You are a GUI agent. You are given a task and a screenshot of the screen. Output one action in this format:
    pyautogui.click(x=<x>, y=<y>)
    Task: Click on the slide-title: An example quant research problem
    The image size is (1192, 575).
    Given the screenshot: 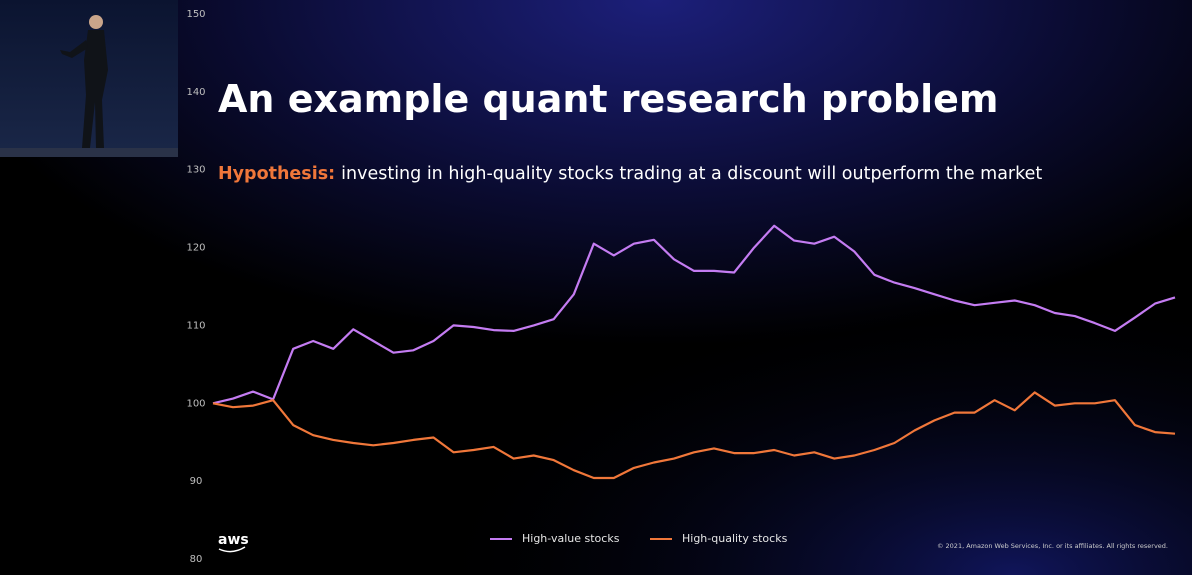 What is the action you would take?
    pyautogui.click(x=608, y=99)
    